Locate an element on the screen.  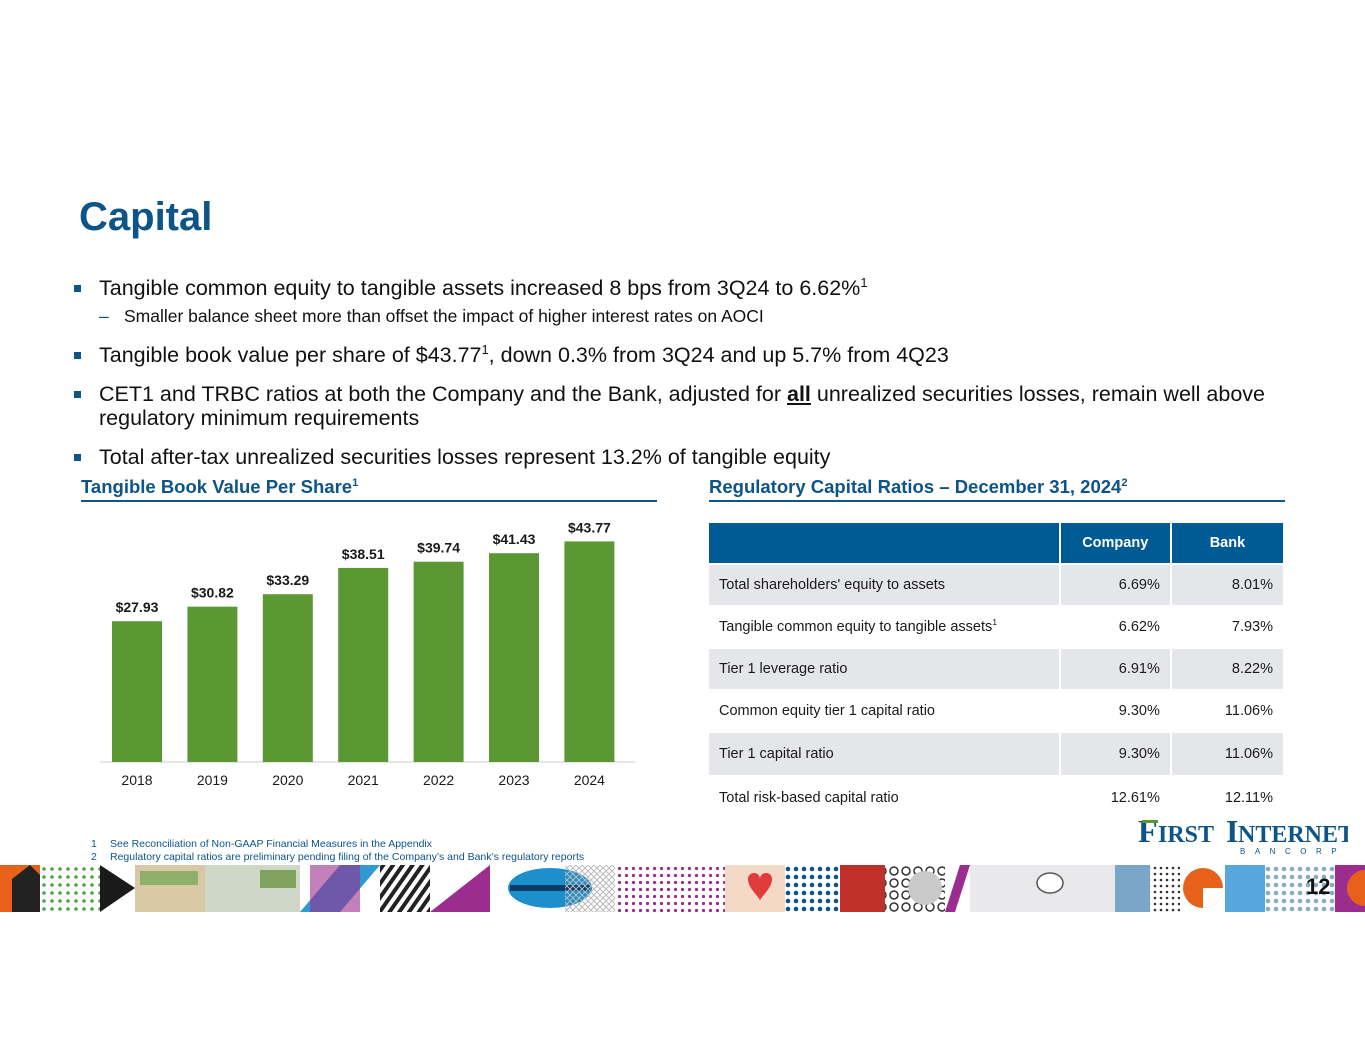
data-label: $41.43 is located at coordinates (514, 539).